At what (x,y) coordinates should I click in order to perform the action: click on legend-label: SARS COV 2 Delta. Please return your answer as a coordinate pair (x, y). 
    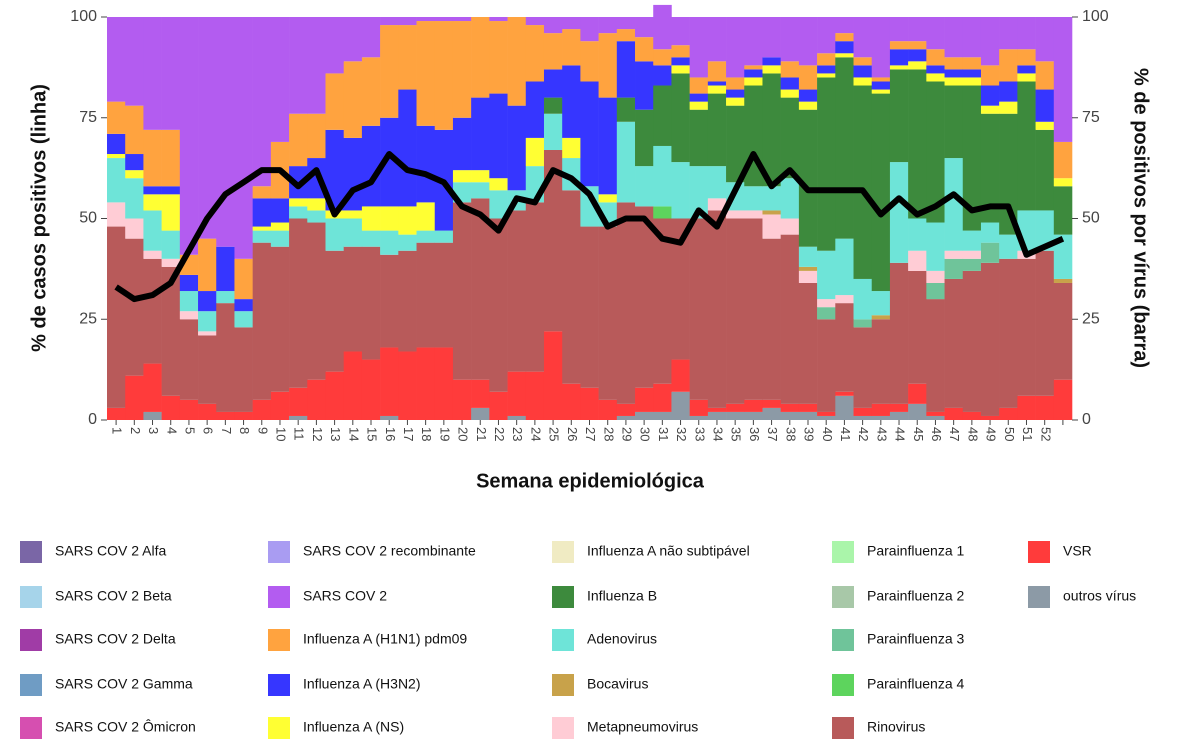
    Looking at the image, I should click on (115, 639).